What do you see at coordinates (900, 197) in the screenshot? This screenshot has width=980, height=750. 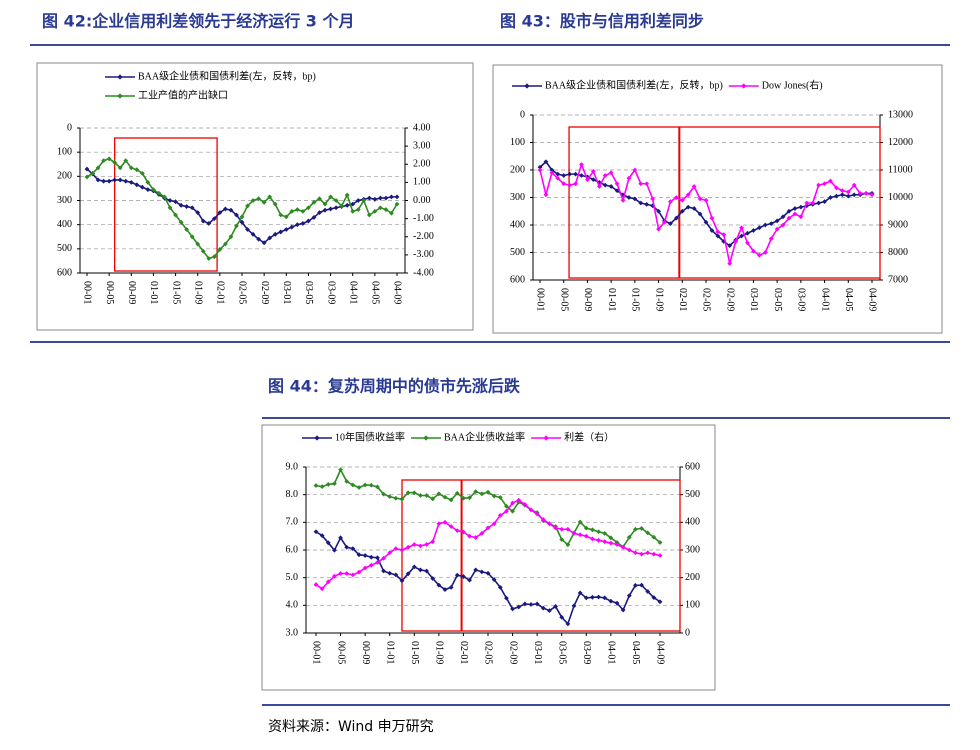 I see `y2-tick-label: 10000` at bounding box center [900, 197].